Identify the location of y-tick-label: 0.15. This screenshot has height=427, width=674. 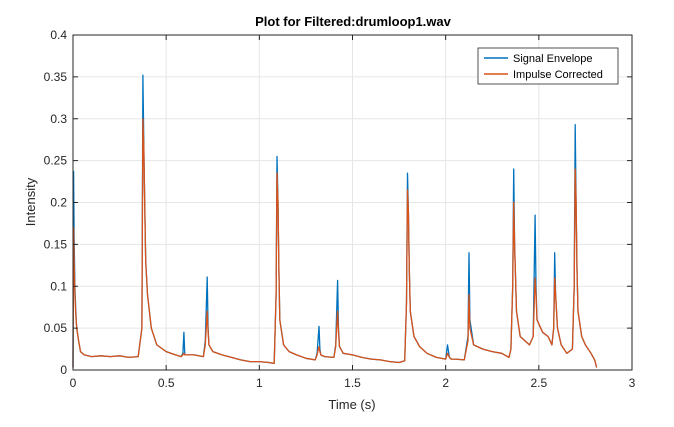
(56, 244).